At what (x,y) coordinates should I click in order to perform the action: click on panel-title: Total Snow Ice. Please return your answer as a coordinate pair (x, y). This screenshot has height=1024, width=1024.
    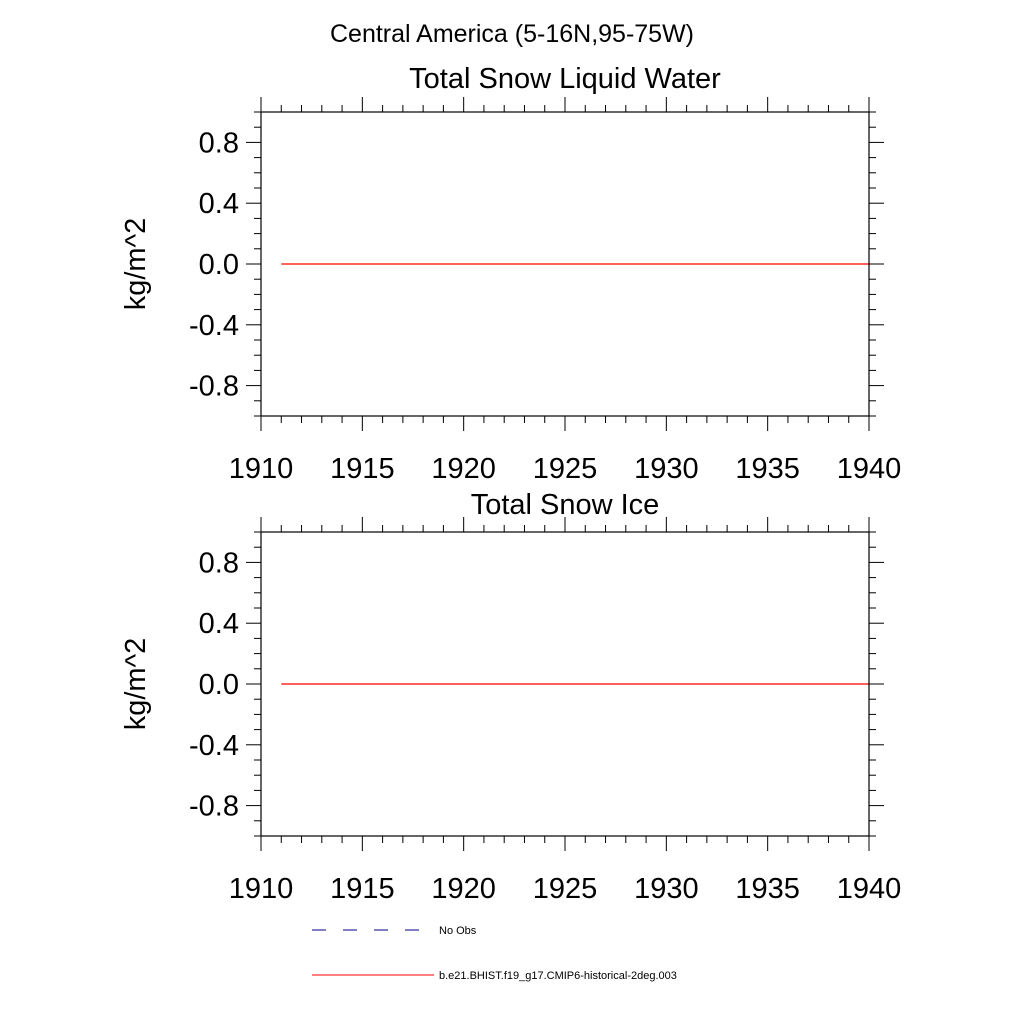
    Looking at the image, I should click on (565, 505).